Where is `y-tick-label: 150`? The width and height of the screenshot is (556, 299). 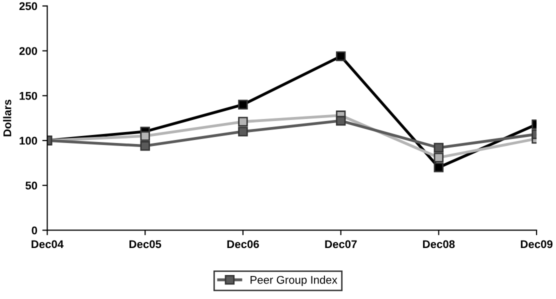
y-tick-label: 150 is located at coordinates (29, 96).